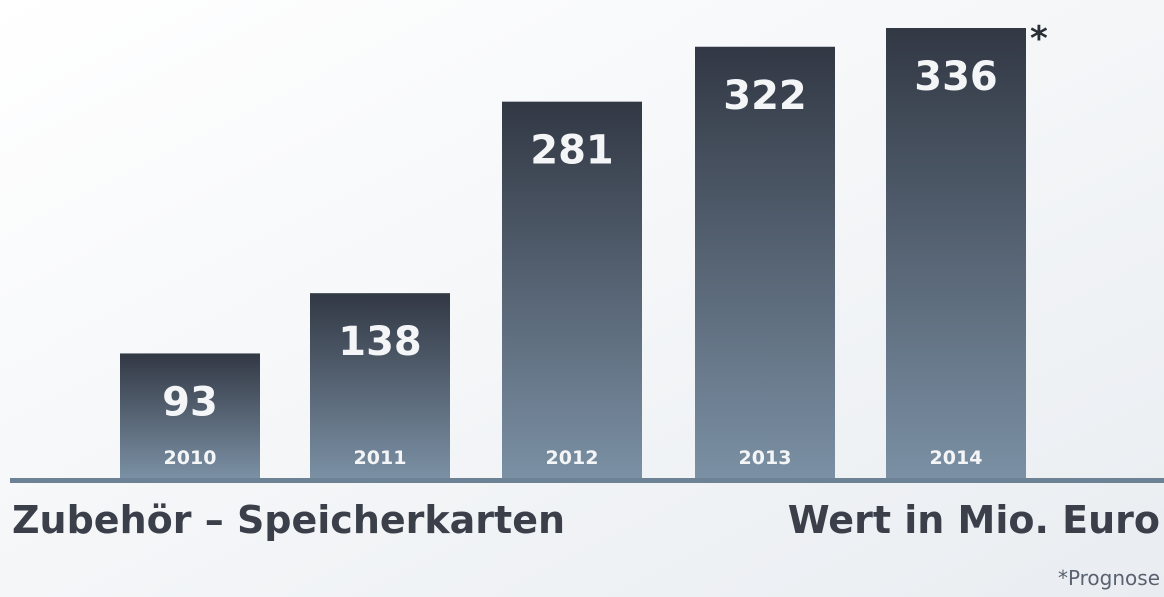 Image resolution: width=1164 pixels, height=597 pixels. Describe the element at coordinates (1109, 578) in the screenshot. I see `footnote: *Prognose` at that location.